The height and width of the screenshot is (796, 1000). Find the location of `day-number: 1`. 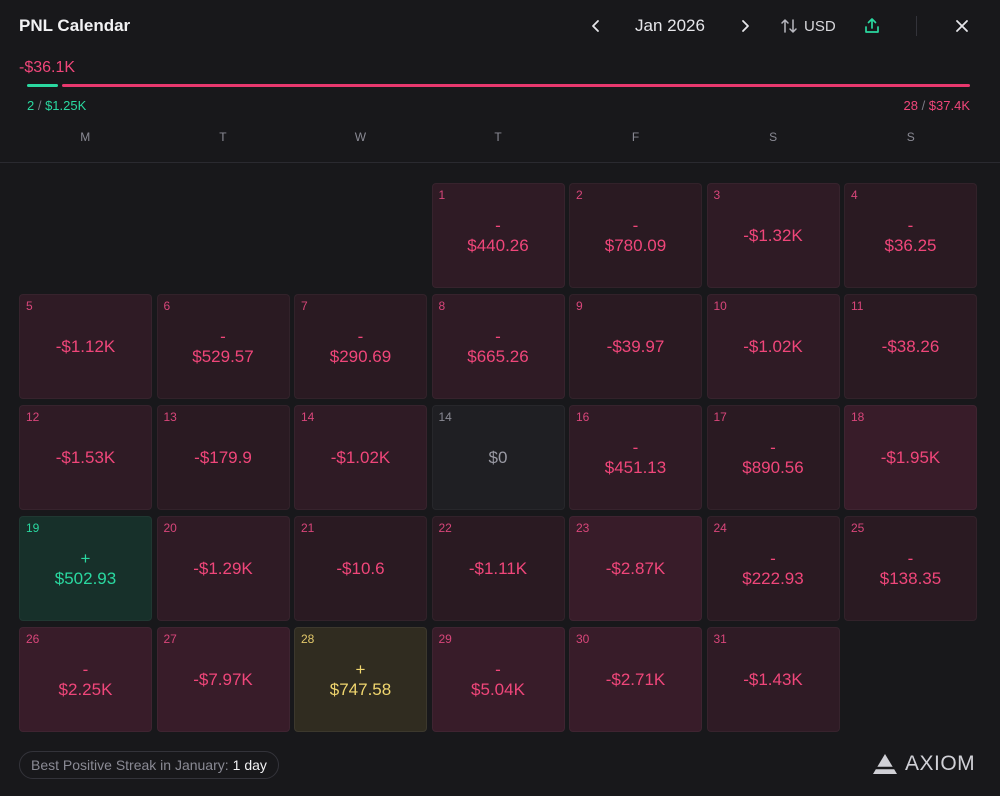

day-number: 1 is located at coordinates (442, 195).